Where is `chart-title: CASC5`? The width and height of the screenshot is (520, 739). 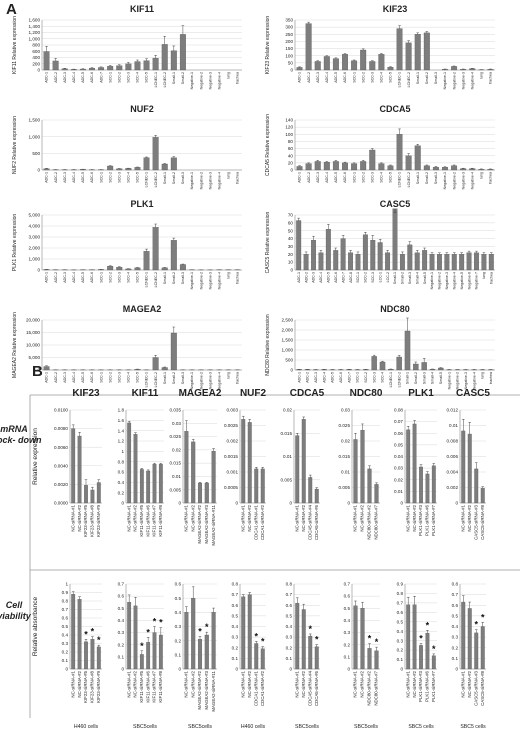
chart-title: CASC5 is located at coordinates (395, 204).